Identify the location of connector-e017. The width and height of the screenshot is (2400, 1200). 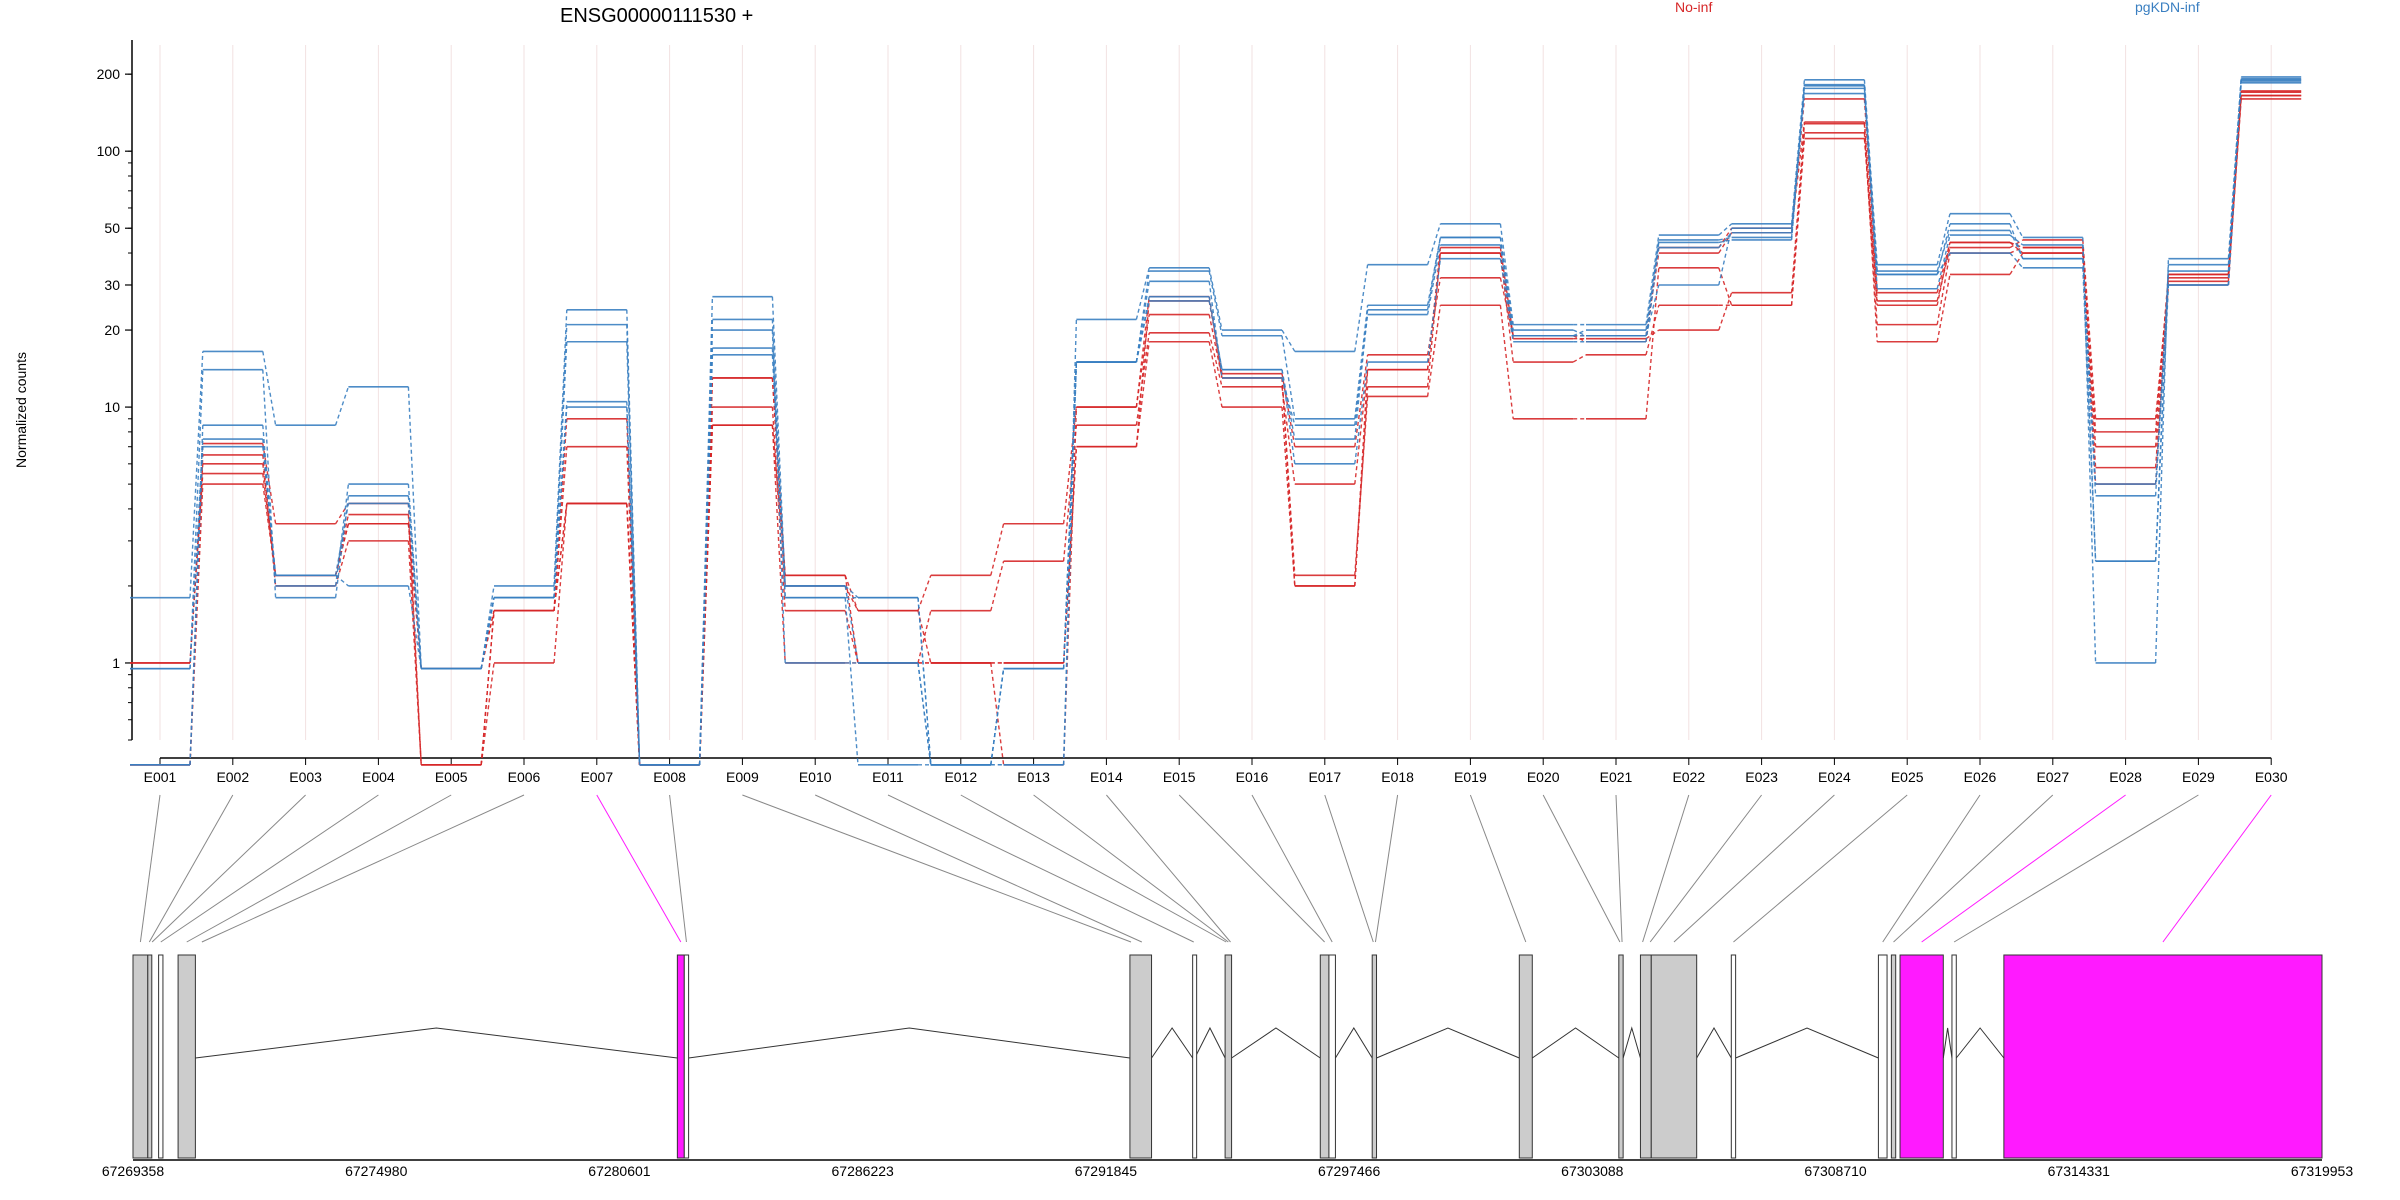
(1349, 868).